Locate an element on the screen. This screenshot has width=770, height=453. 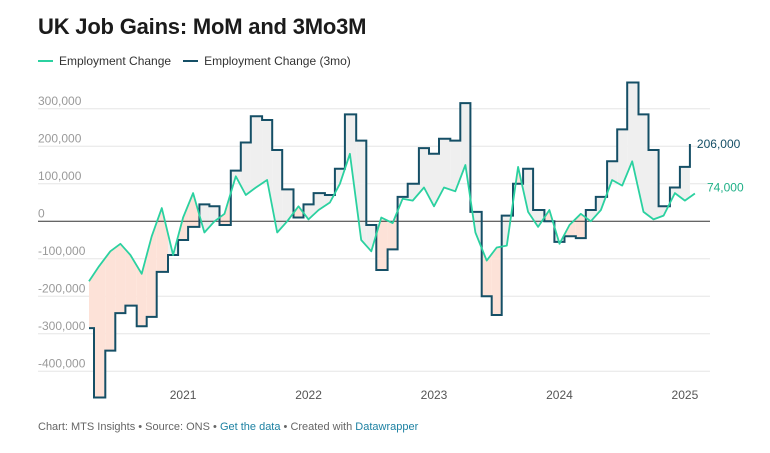
y-tick-label: 300,000 is located at coordinates (60, 101).